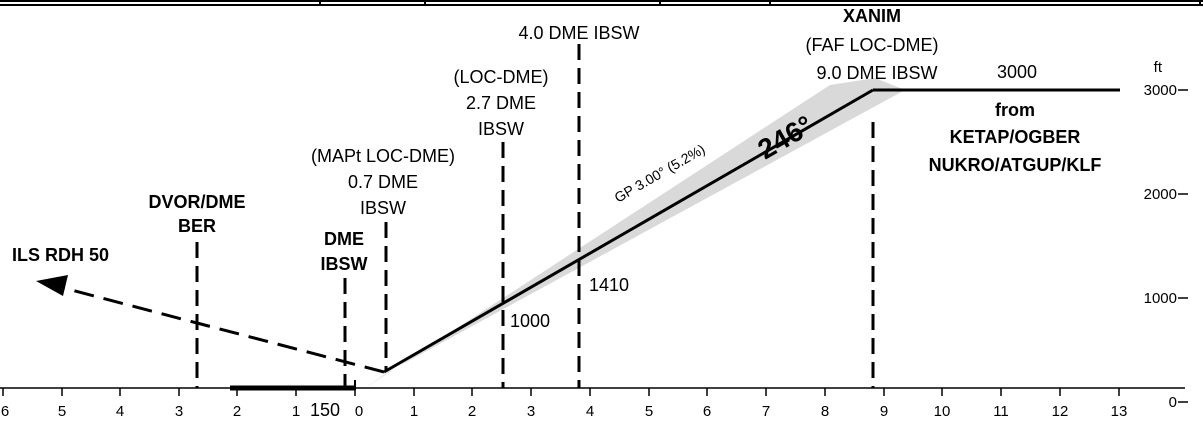 The image size is (1203, 421). Describe the element at coordinates (1160, 298) in the screenshot. I see `altitude-tick: 1000` at that location.